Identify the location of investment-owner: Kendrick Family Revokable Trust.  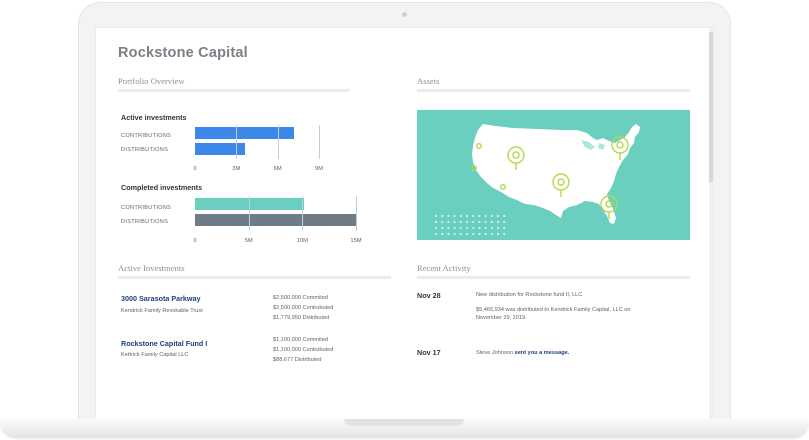
(162, 311).